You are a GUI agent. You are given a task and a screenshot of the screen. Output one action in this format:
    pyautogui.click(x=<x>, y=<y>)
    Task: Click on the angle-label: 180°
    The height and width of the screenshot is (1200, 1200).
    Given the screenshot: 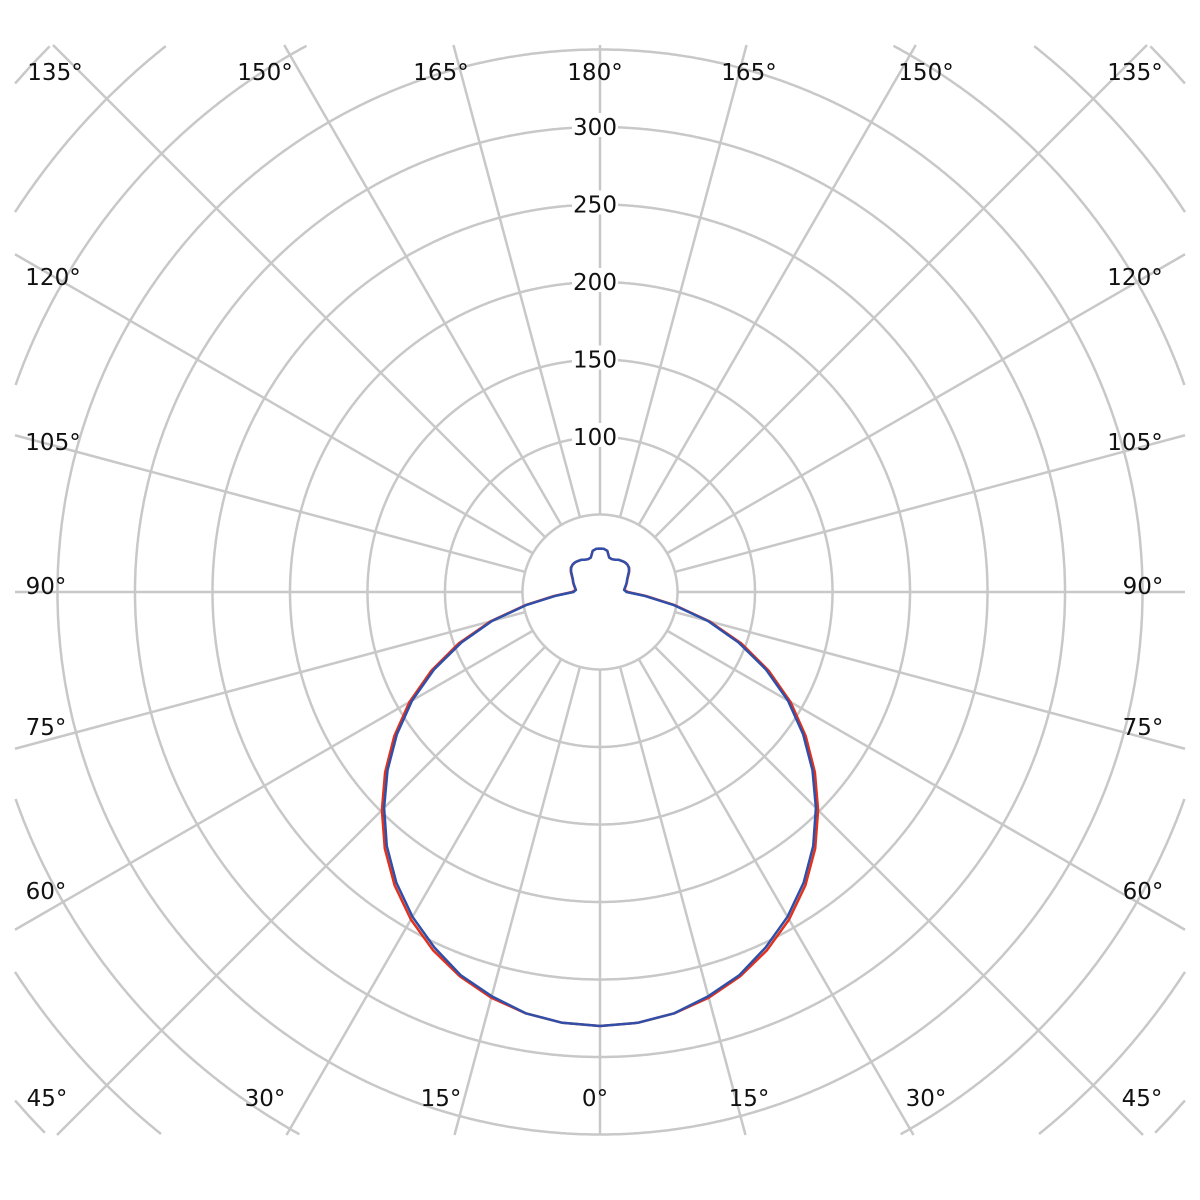 What is the action you would take?
    pyautogui.click(x=595, y=73)
    